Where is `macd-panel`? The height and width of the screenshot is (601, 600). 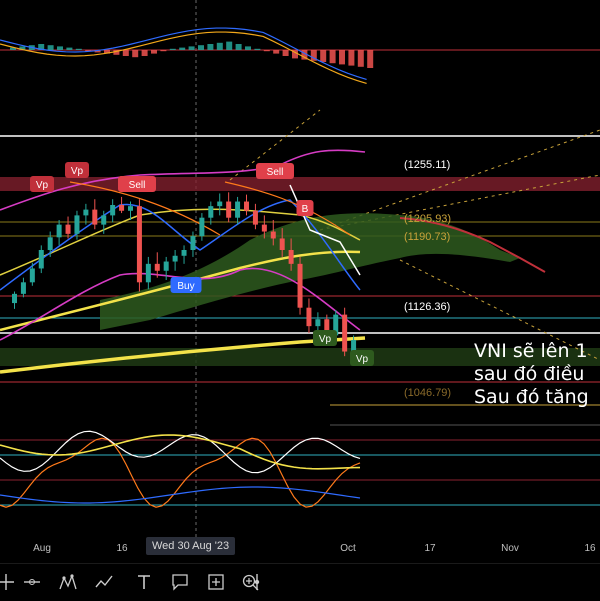
macd-panel is located at coordinates (300, 56).